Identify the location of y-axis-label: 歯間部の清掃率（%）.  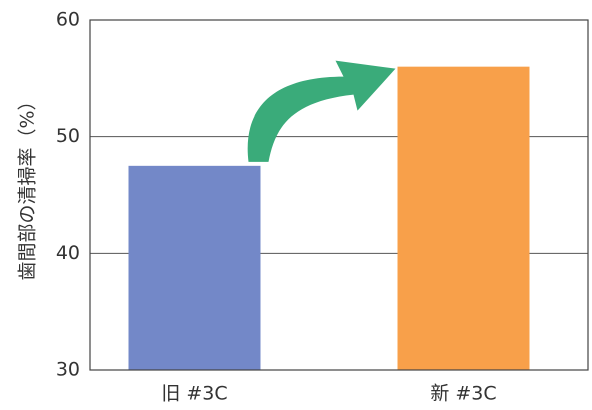
(28, 185).